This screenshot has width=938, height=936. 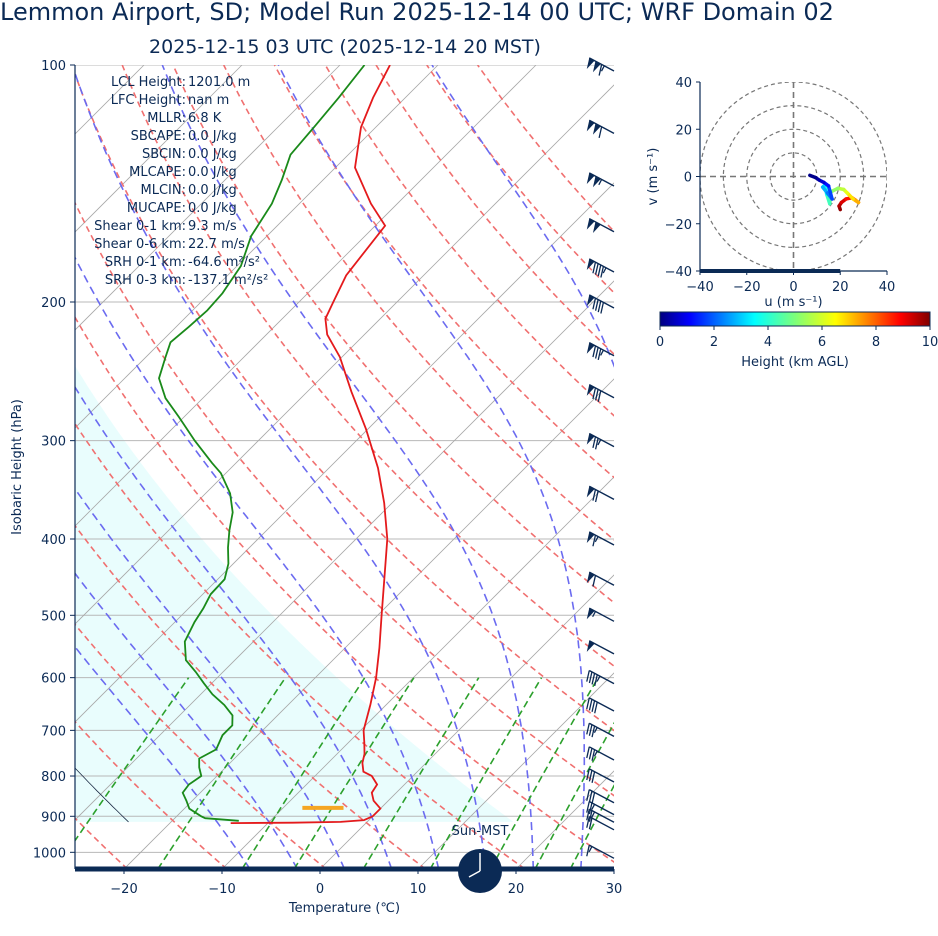 I want to click on mixing-ratio-lines, so click(x=399, y=773).